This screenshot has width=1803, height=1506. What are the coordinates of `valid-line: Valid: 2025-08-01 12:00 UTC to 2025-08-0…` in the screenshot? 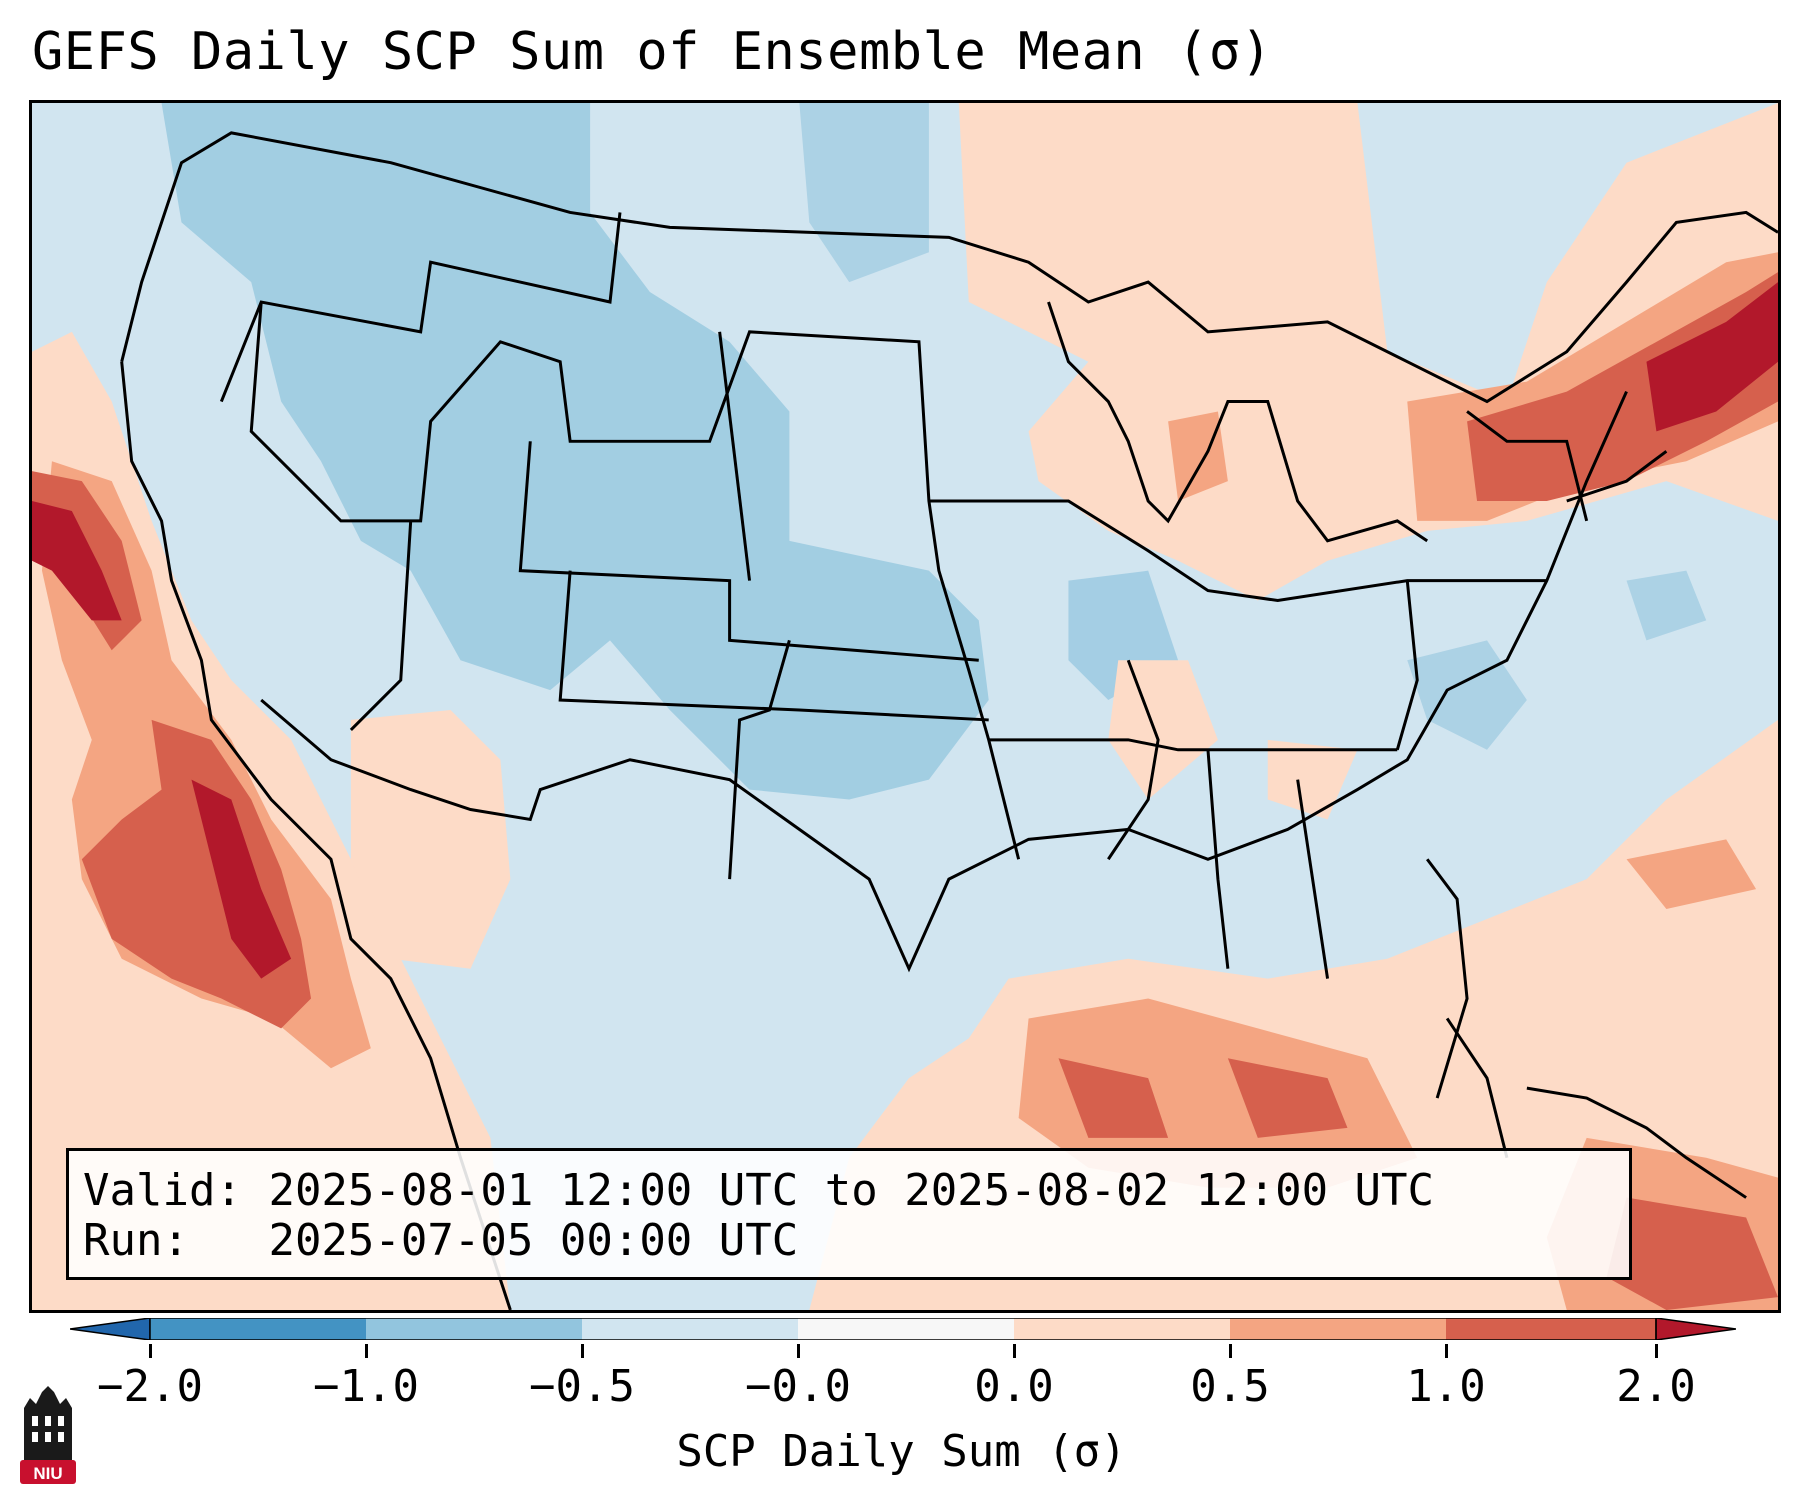 It's located at (758, 1191).